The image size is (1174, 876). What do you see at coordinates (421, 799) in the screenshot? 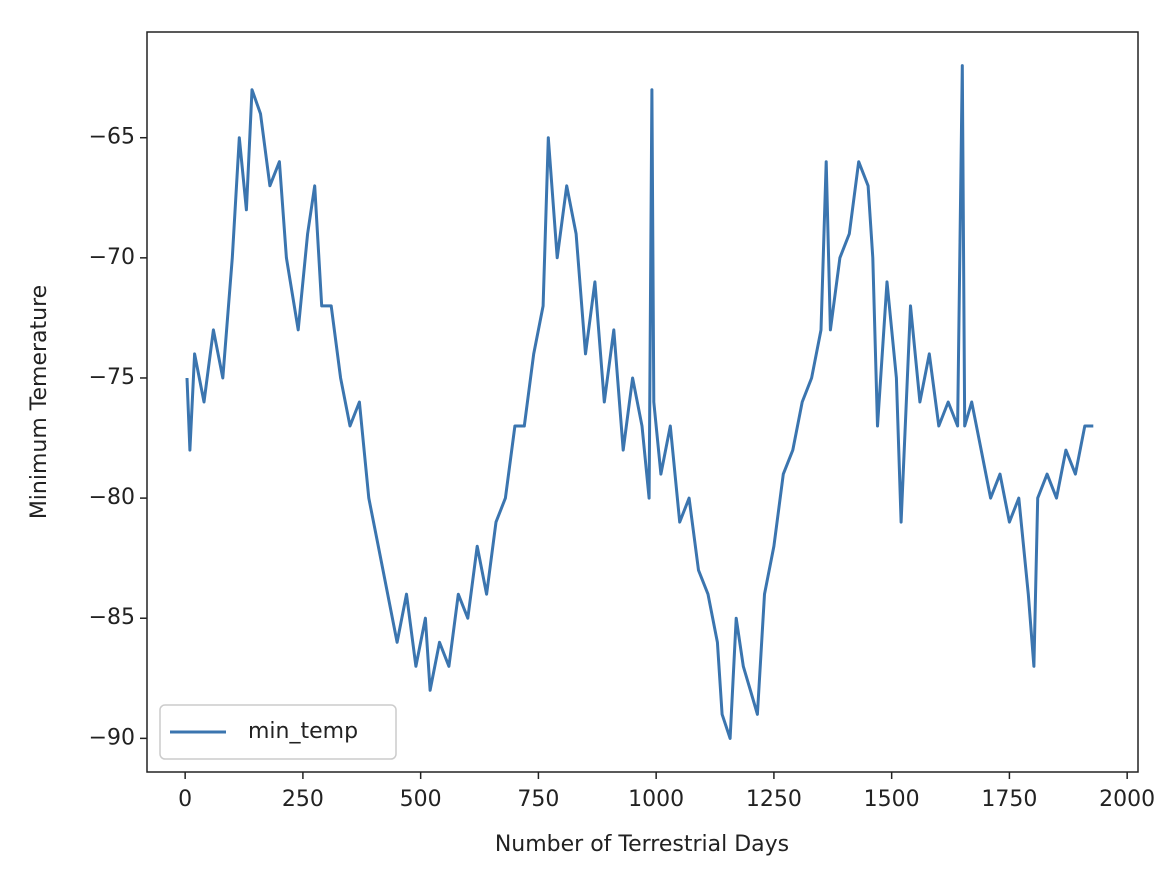
I see `x-tick-label: 500` at bounding box center [421, 799].